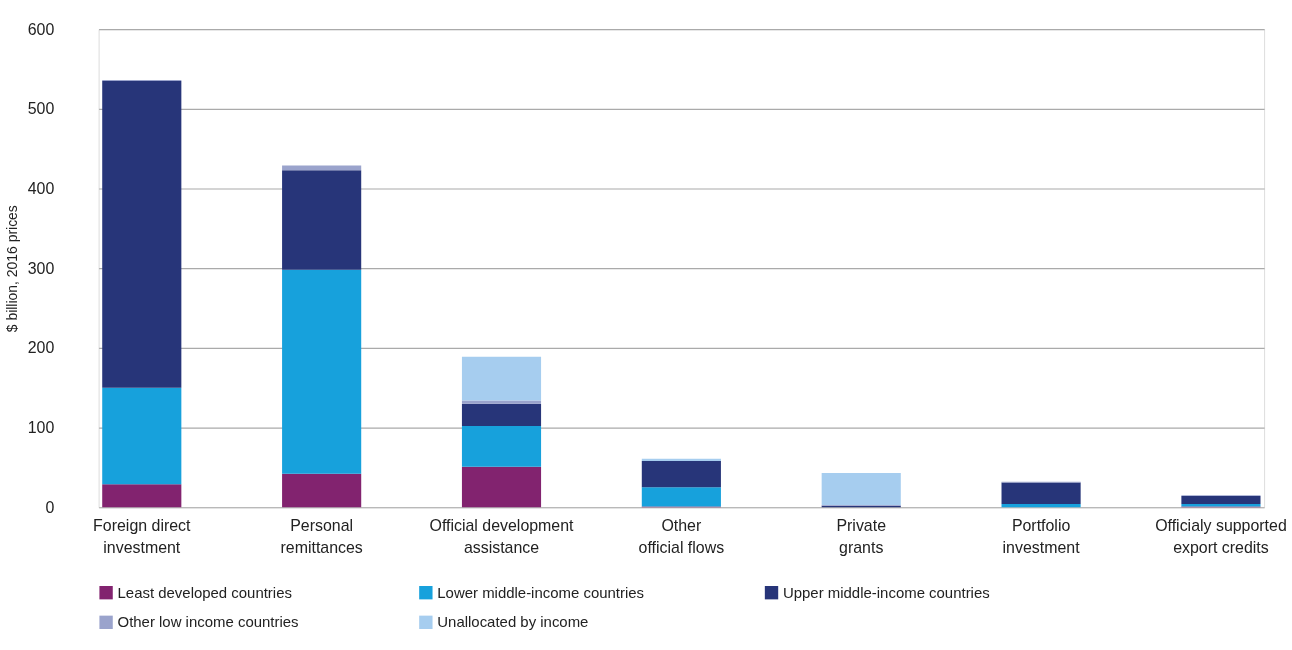 The width and height of the screenshot is (1292, 650). What do you see at coordinates (1221, 536) in the screenshot?
I see `x-tick-label: Officialy supported export credits` at bounding box center [1221, 536].